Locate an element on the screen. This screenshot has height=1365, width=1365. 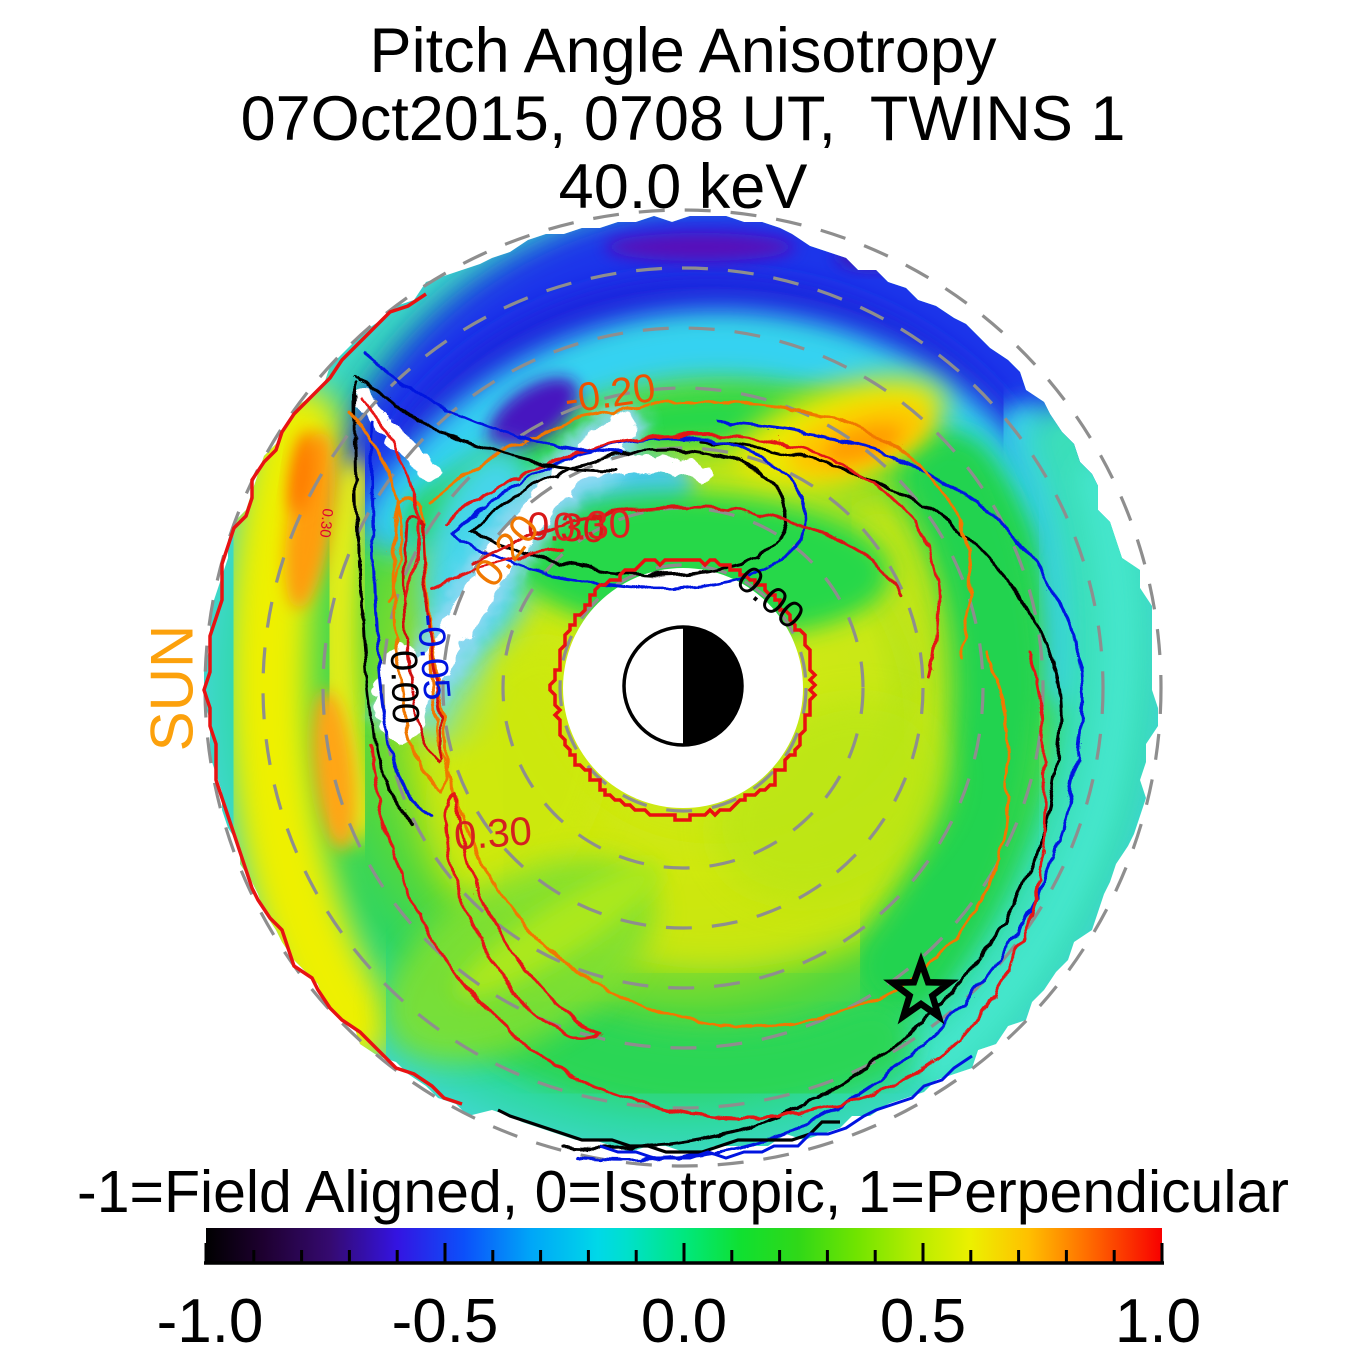
field-green-right-mid is located at coordinates (949, 723).